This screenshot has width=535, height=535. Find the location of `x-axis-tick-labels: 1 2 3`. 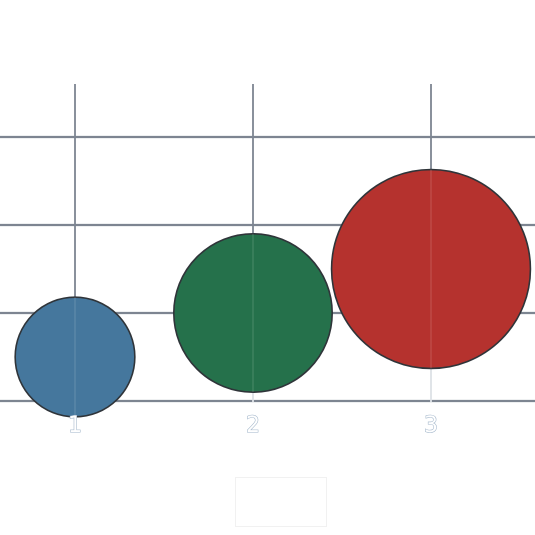

x-axis-tick-labels: 1 2 3 is located at coordinates (252, 425).